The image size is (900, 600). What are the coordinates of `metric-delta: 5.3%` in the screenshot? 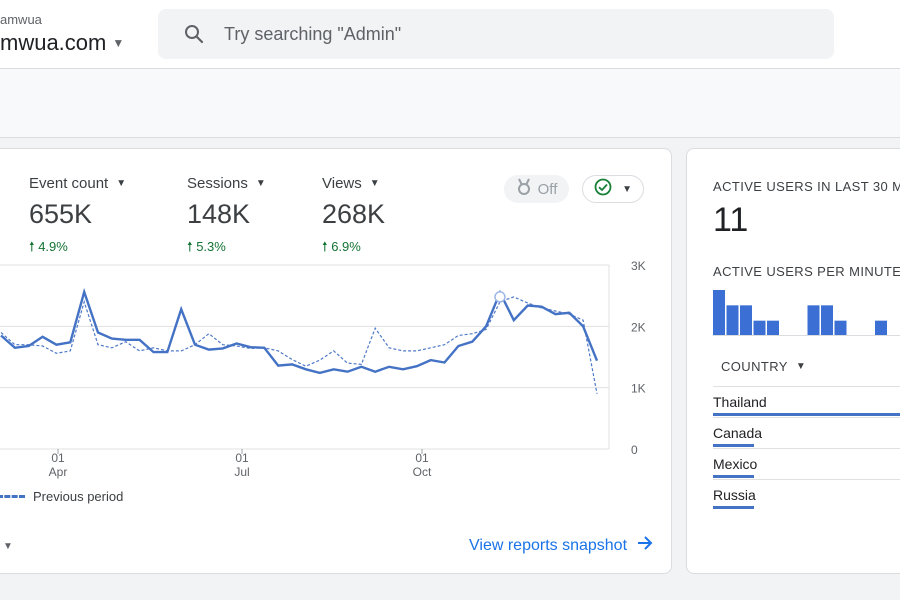 It's located at (211, 246).